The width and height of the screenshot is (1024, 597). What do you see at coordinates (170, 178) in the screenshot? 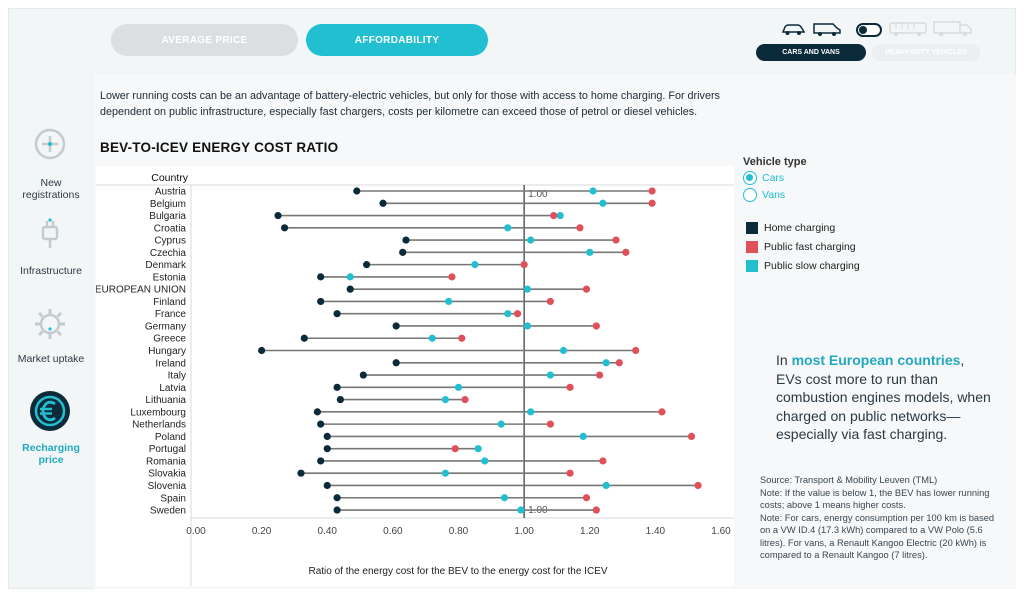
I see `category-header: Country` at bounding box center [170, 178].